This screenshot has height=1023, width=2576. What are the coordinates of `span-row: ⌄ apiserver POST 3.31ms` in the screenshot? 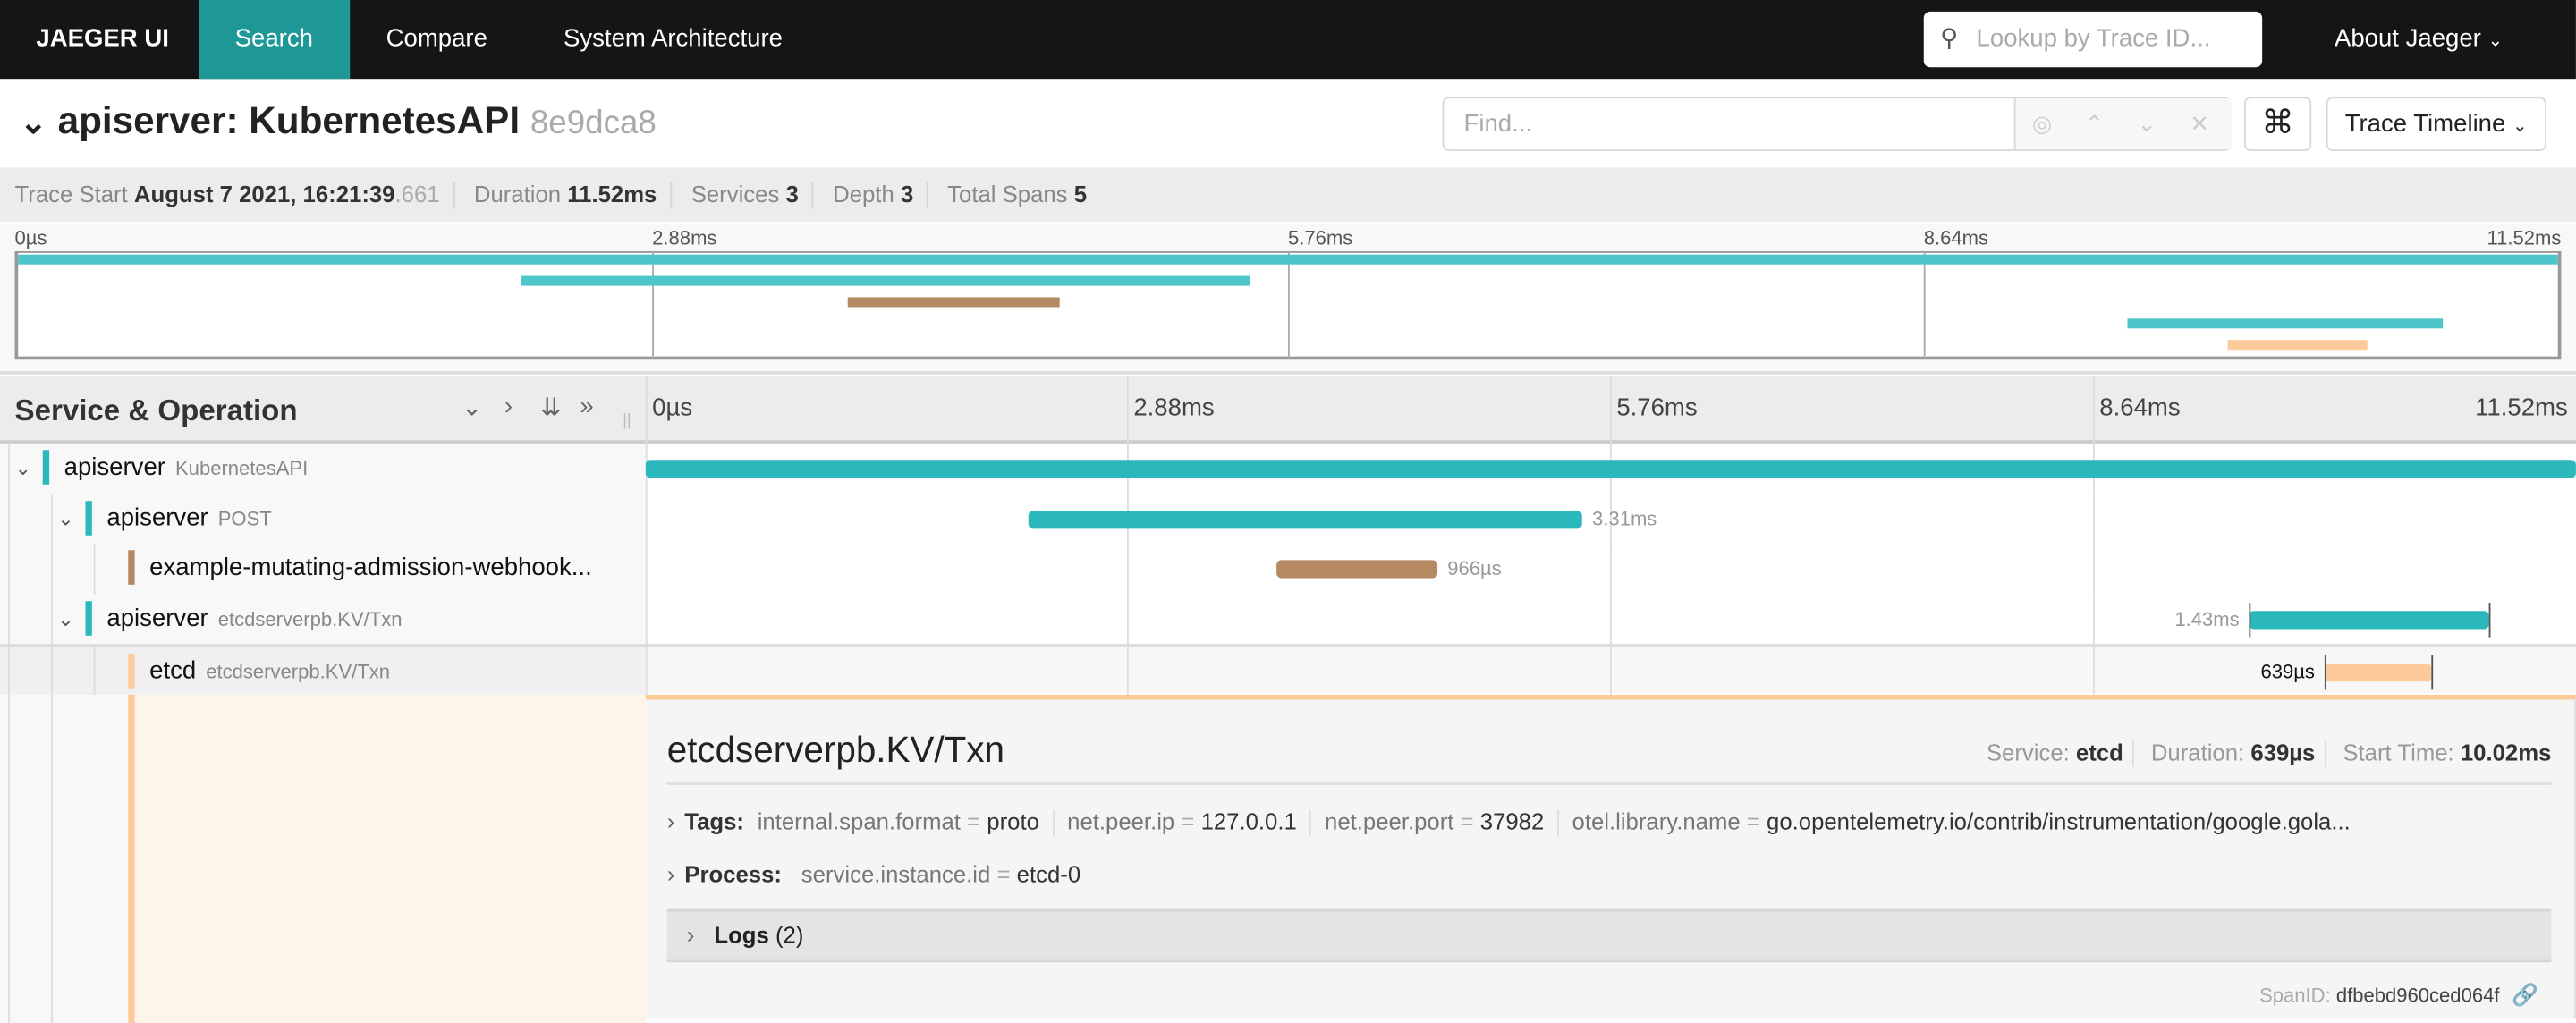 It's located at (1288, 519).